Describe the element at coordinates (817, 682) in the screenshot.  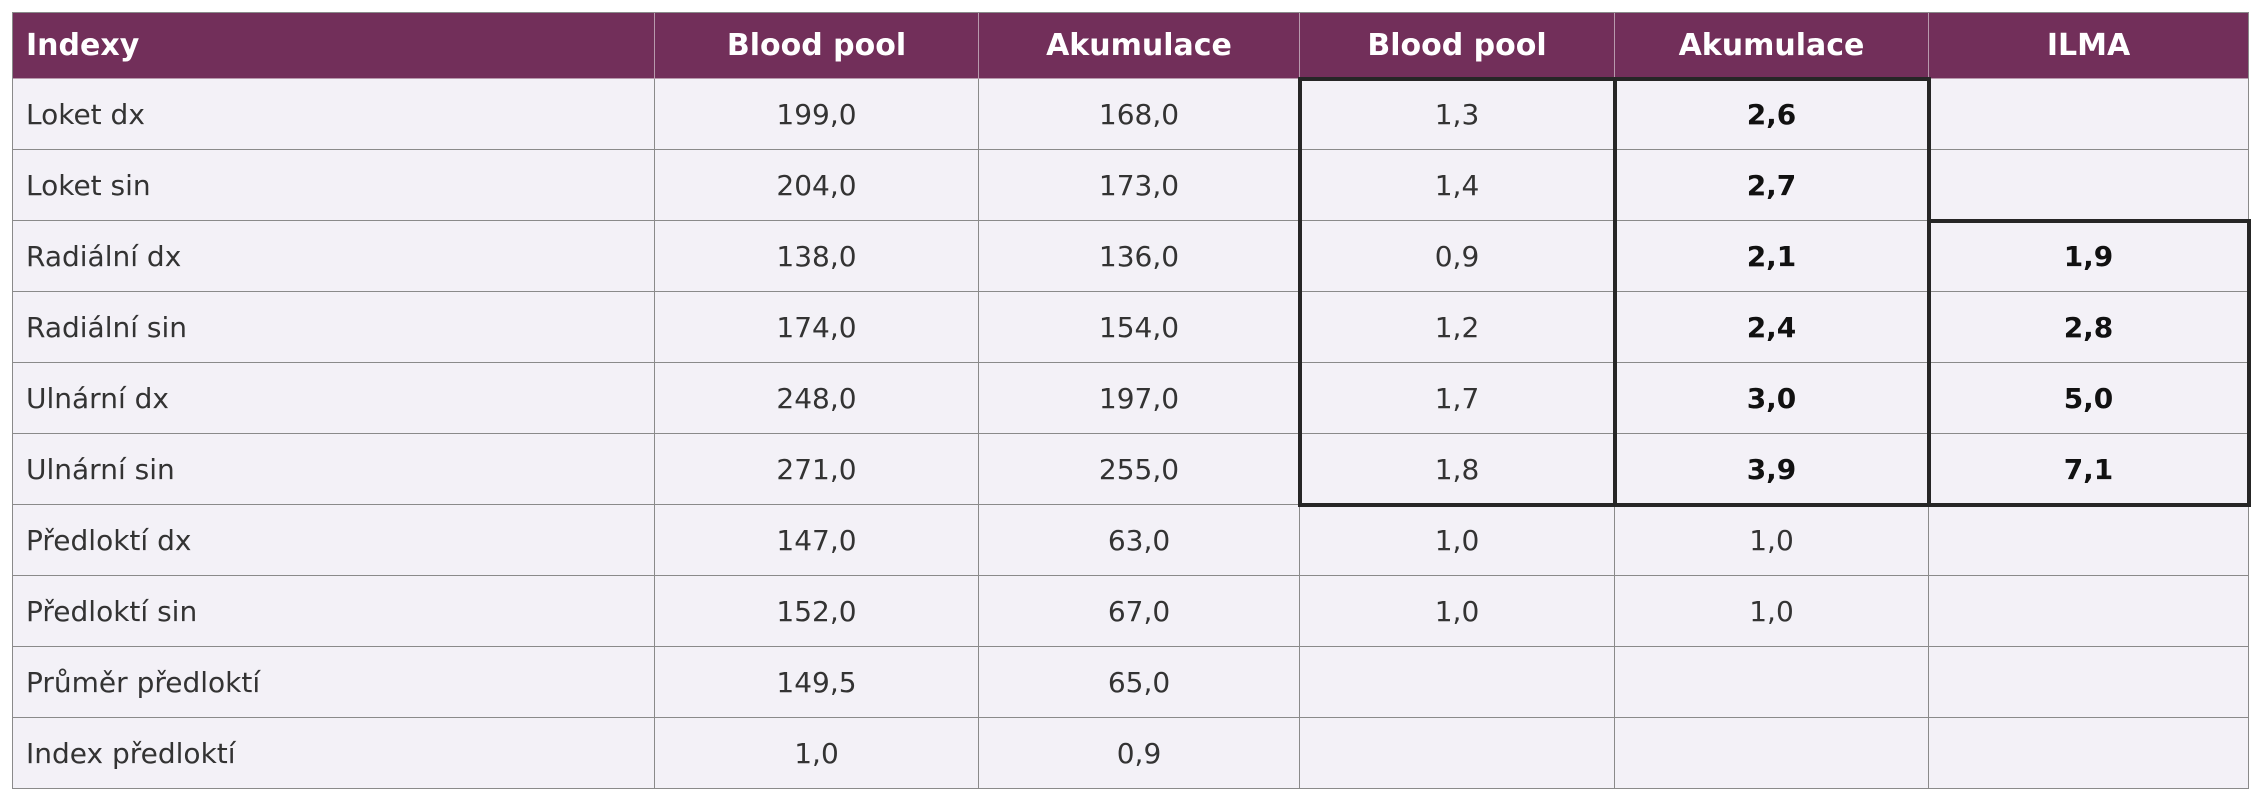
I see `table-cell: 149,5` at that location.